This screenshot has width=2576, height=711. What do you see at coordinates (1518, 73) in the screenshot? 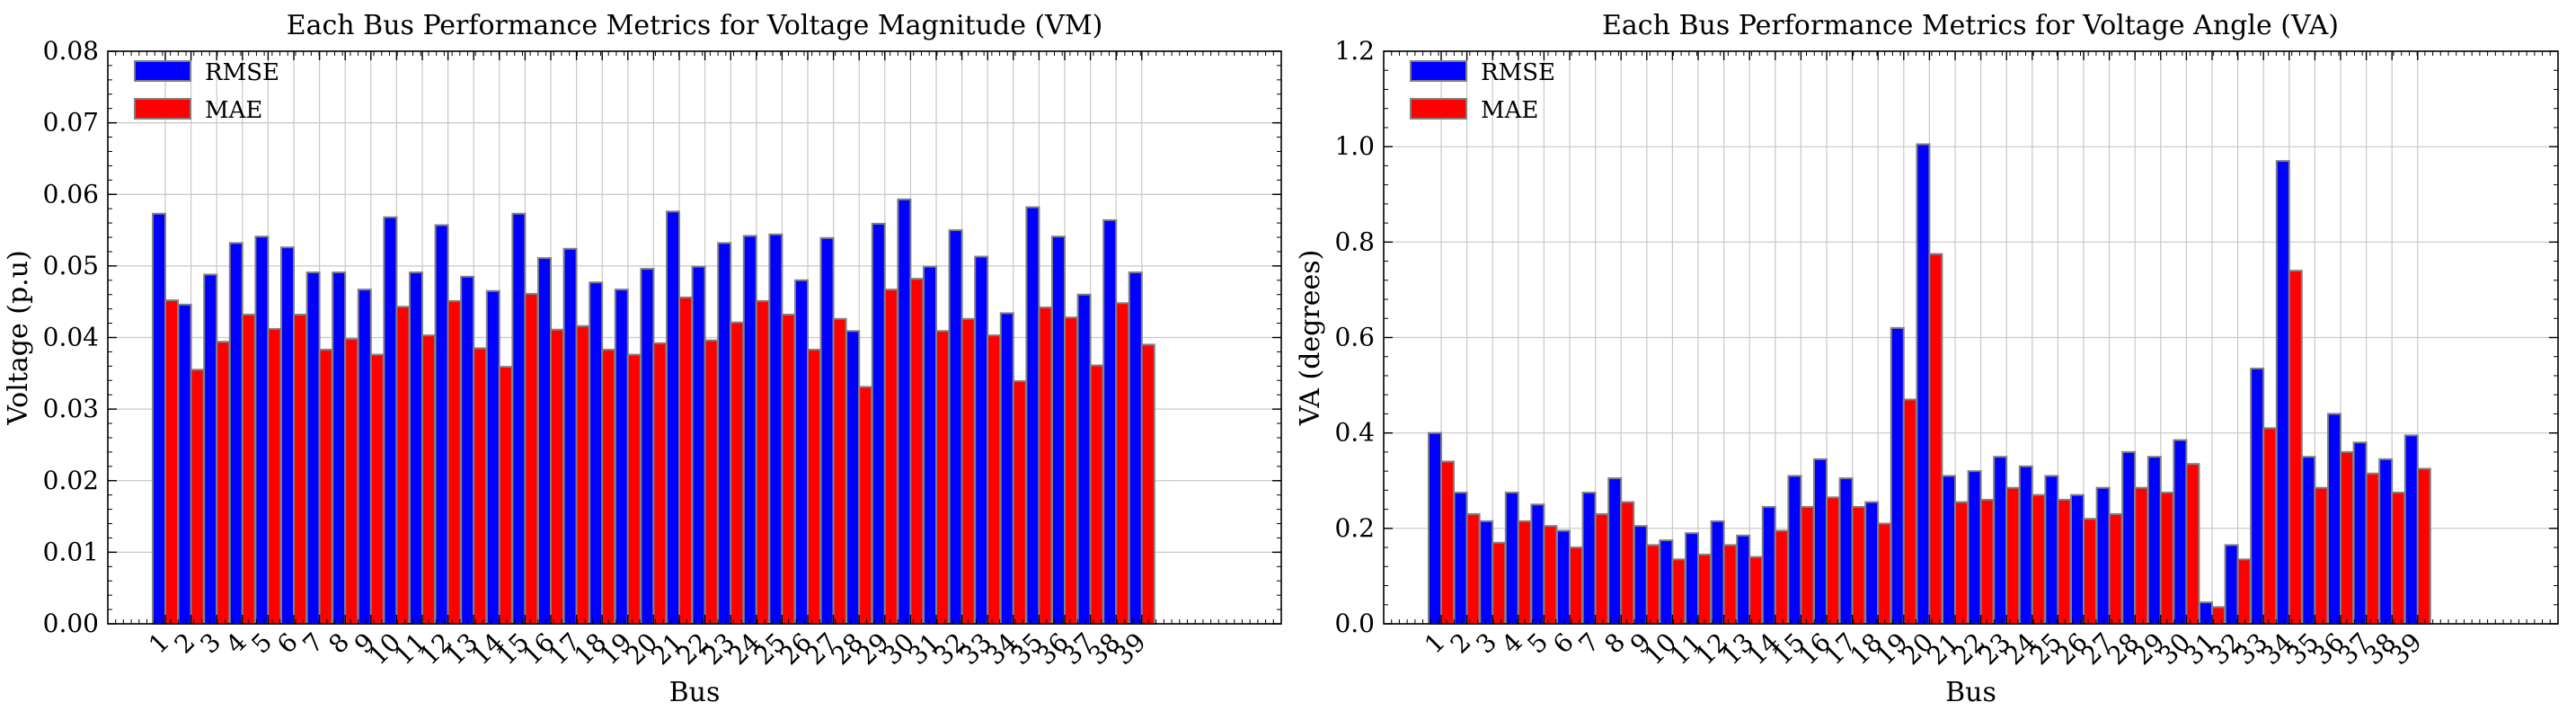
I see `legend-label-rmse: RMSE` at bounding box center [1518, 73].